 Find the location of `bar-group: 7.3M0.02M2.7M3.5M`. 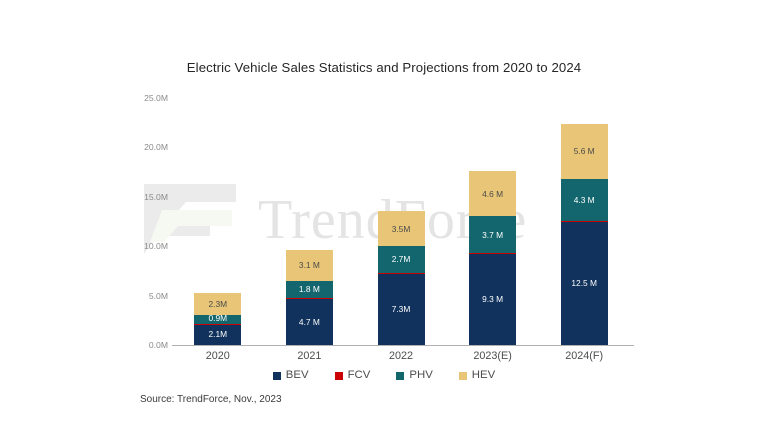

bar-group: 7.3M0.02M2.7M3.5M is located at coordinates (401, 221).